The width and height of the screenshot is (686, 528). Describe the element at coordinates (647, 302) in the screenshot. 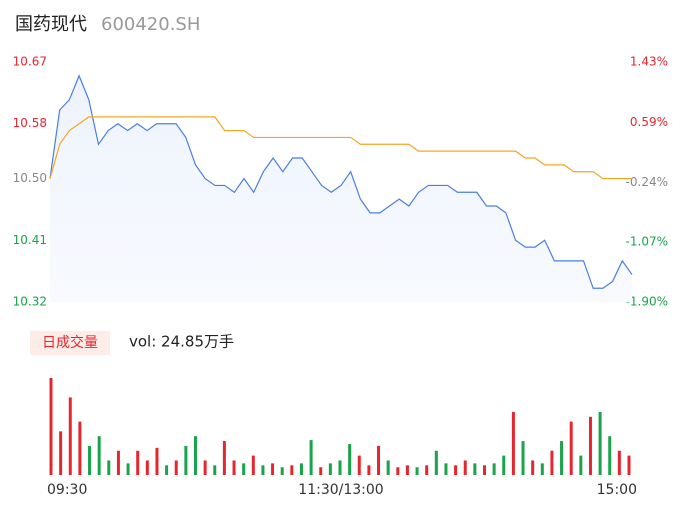

I see `y2-tick-label: -1.90%` at that location.